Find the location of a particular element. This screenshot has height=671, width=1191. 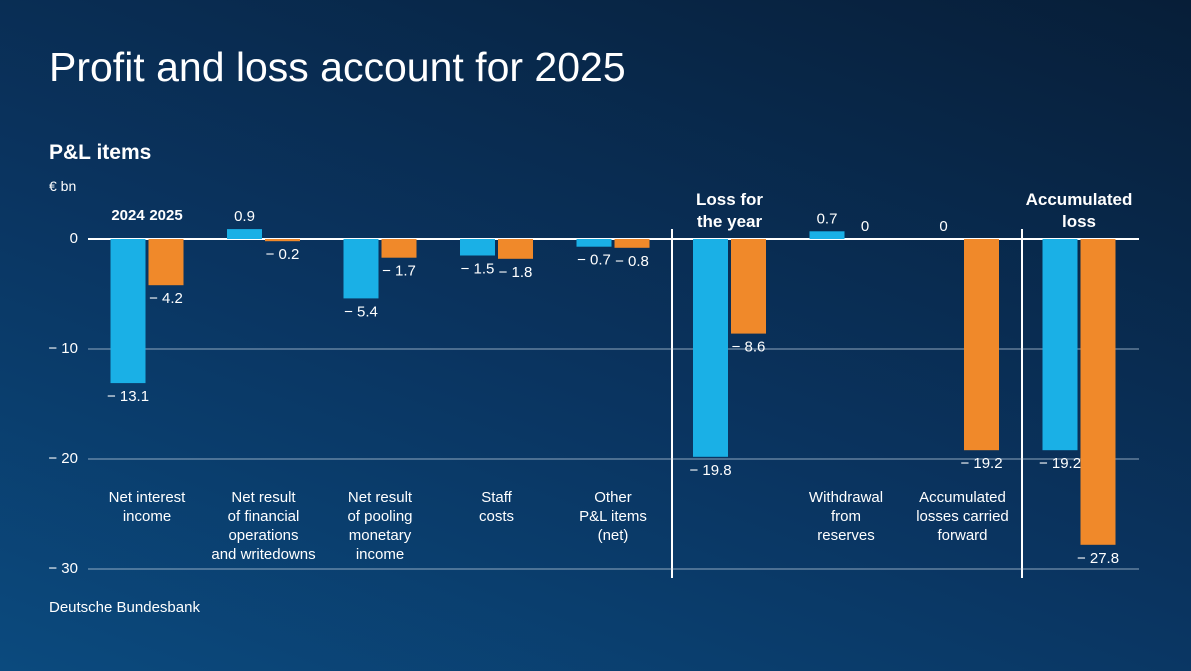

x-tick-label: Accumulated loss is located at coordinates (1079, 210).